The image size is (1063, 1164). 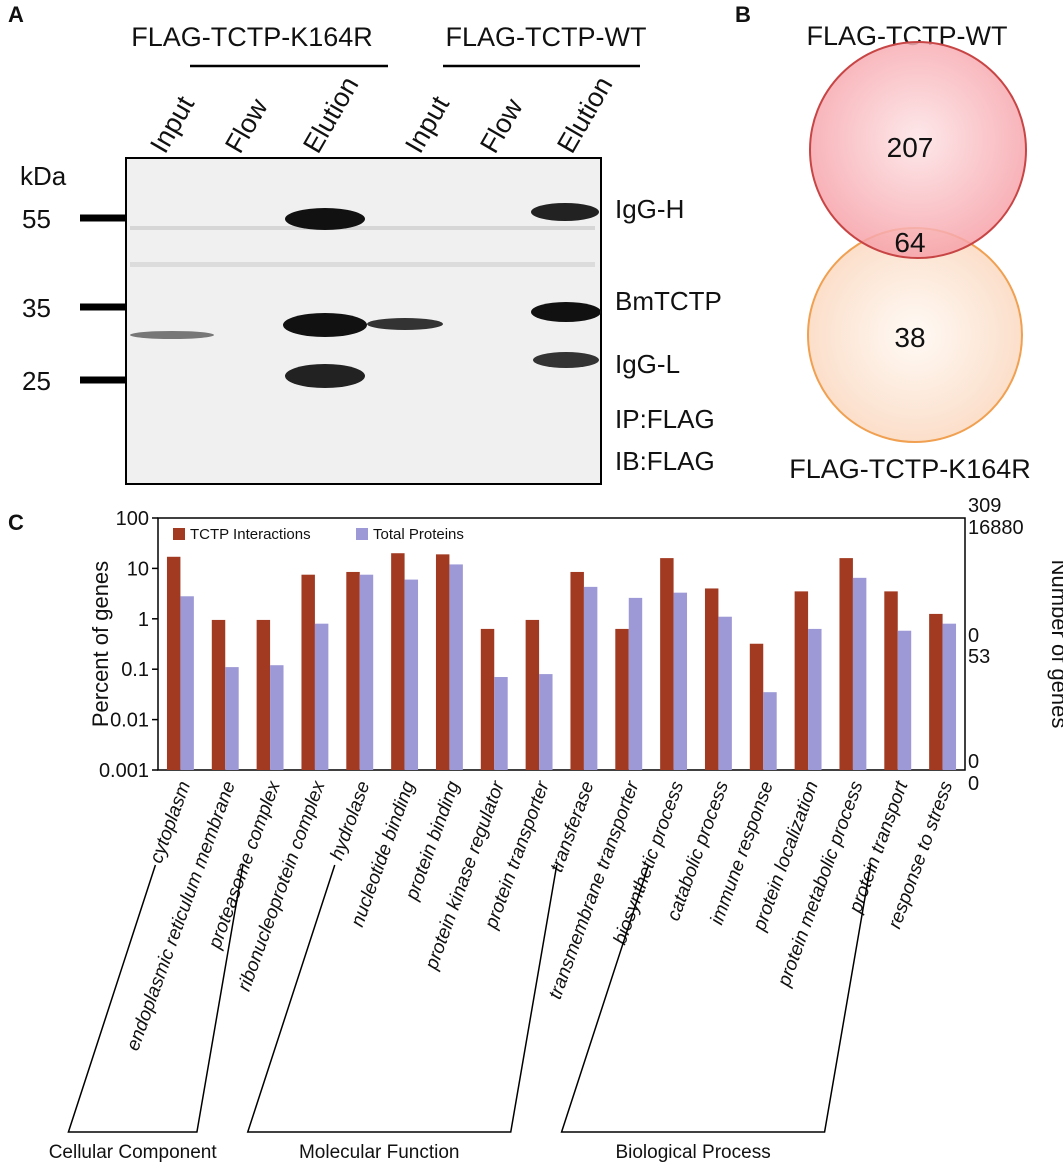 I want to click on marker-label: 55, so click(x=36, y=219).